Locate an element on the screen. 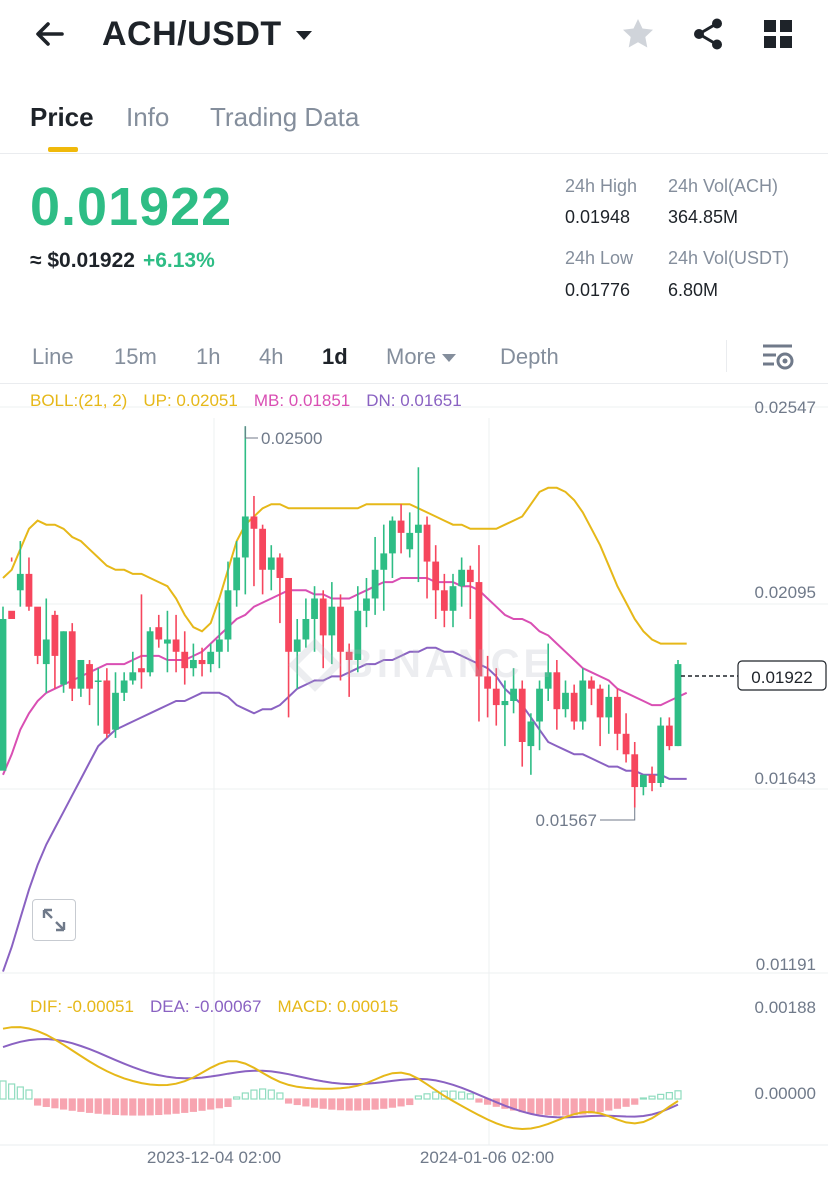 The height and width of the screenshot is (1181, 828). boll-mb-value: MB: 0.01851 is located at coordinates (302, 400).